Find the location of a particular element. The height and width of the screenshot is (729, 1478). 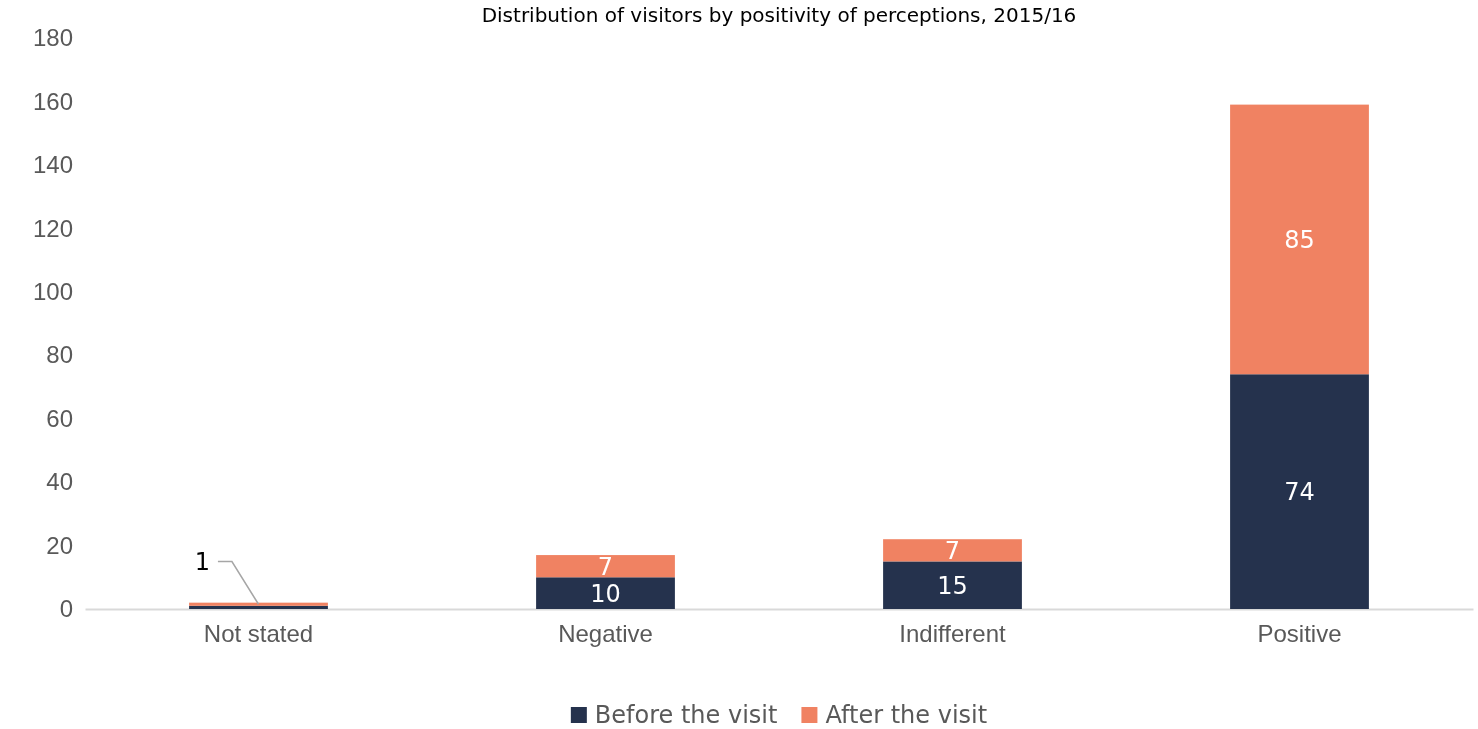

data-label: 74 is located at coordinates (1299, 492).